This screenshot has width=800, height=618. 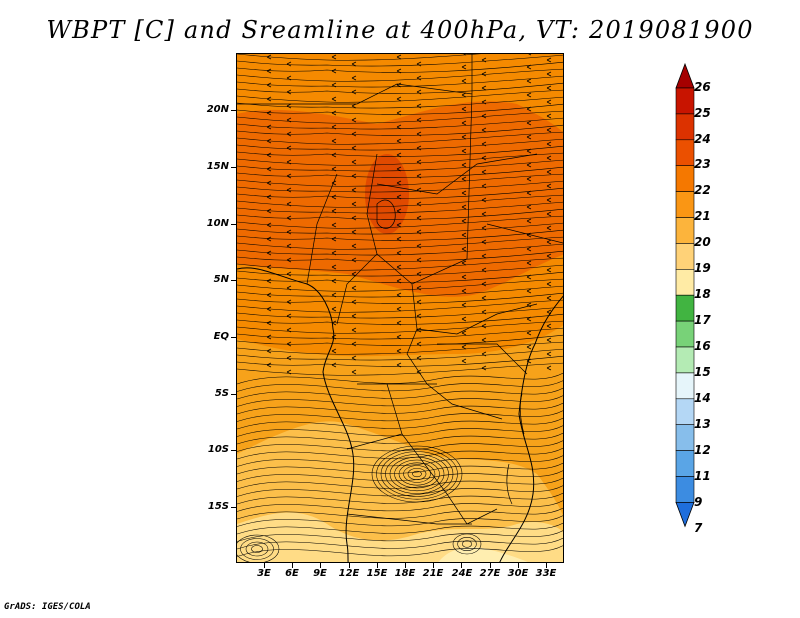 I want to click on colorbar-label-12: 12, so click(x=702, y=450).